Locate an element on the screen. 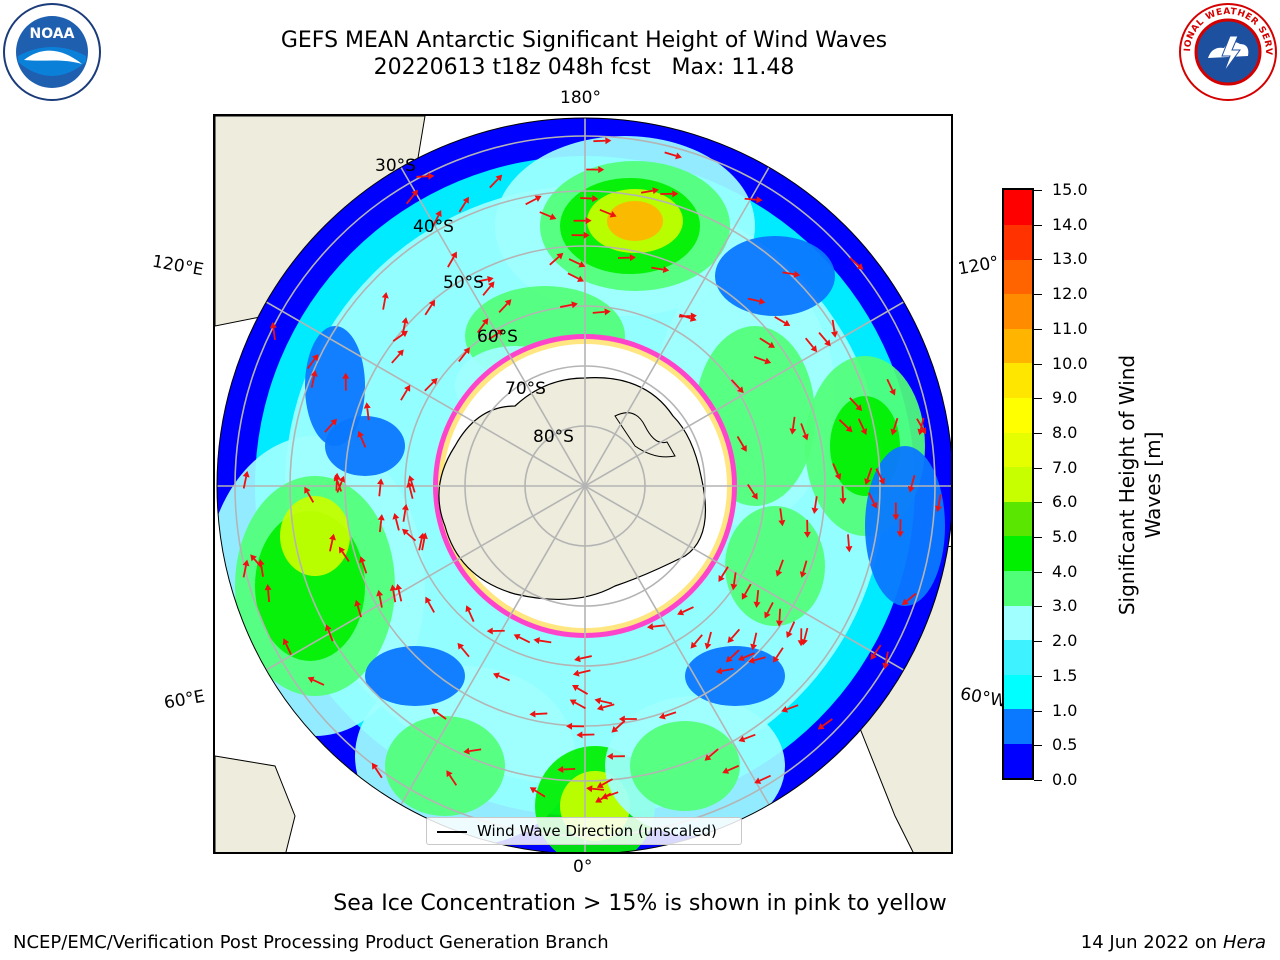 The height and width of the screenshot is (960, 1280). colorbar-tick-label: 10.0 is located at coordinates (1070, 363).